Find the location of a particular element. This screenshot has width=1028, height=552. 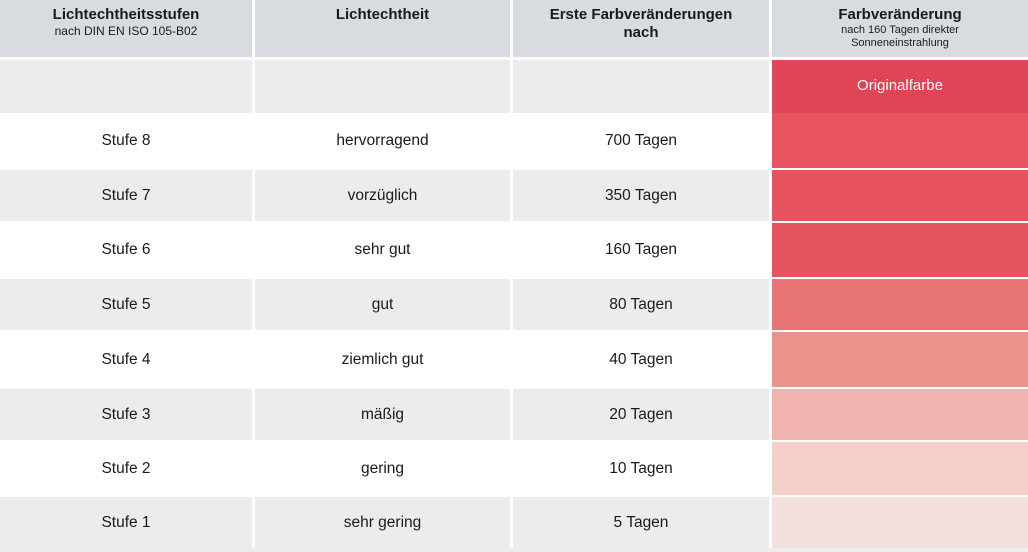

days-cell: 20 Tagen is located at coordinates (642, 414).